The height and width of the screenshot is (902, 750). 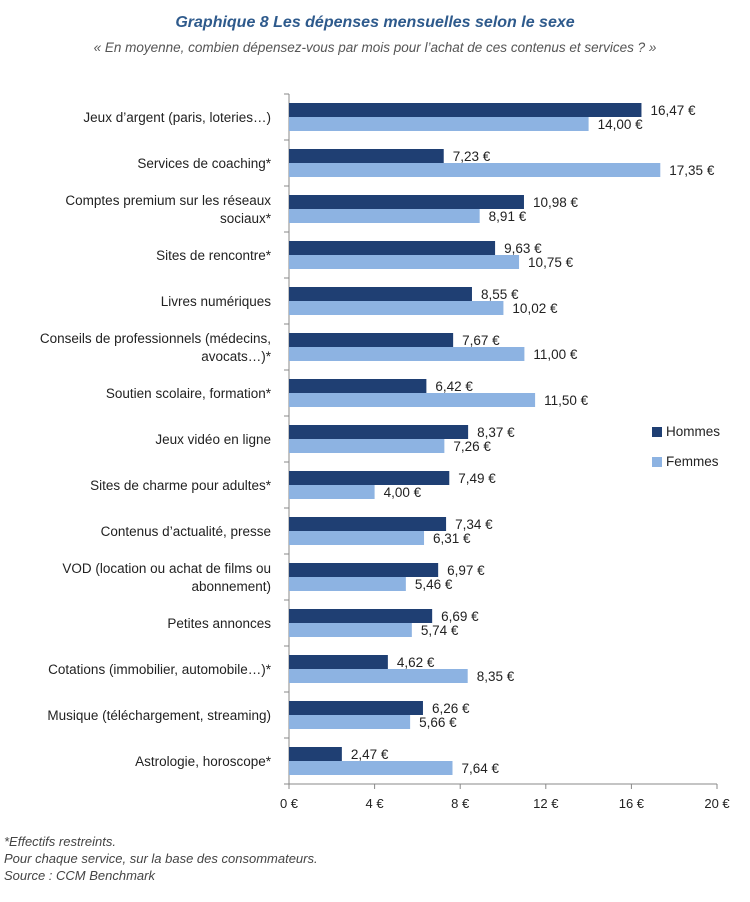 I want to click on data-label-femmes: 7,26 €, so click(x=472, y=446).